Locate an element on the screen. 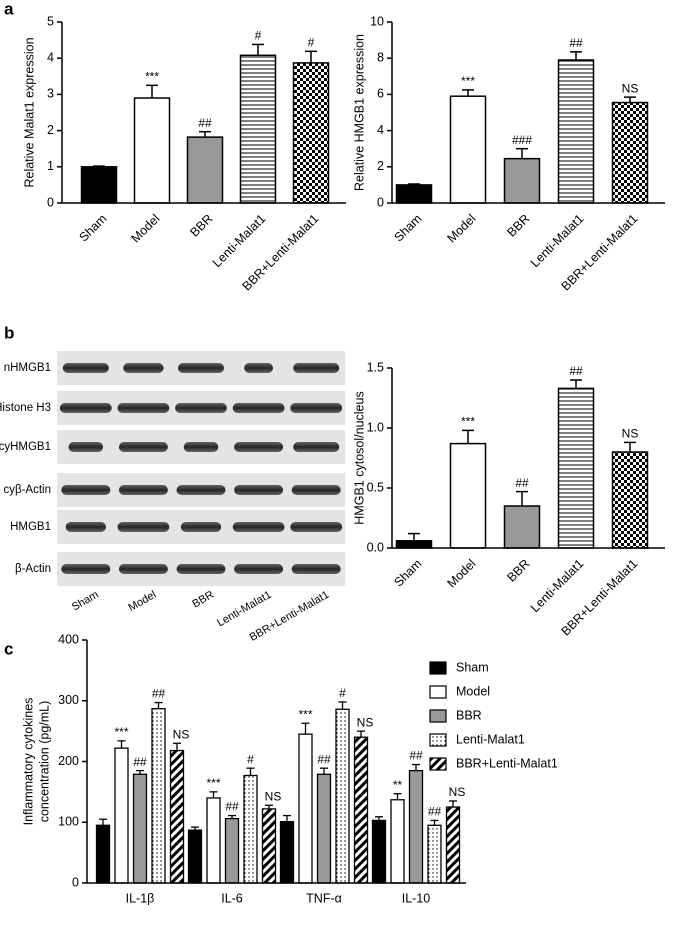 This screenshot has width=685, height=932. blot-lane-label: Sham is located at coordinates (85, 601).